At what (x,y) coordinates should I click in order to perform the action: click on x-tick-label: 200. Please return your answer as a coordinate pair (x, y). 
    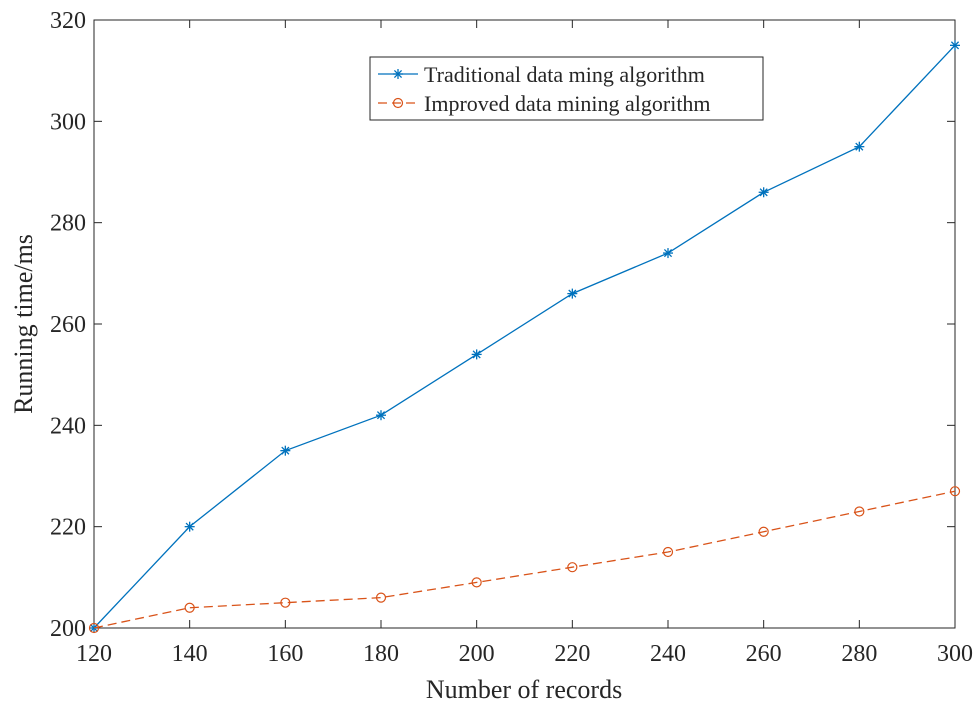
    Looking at the image, I should click on (477, 654).